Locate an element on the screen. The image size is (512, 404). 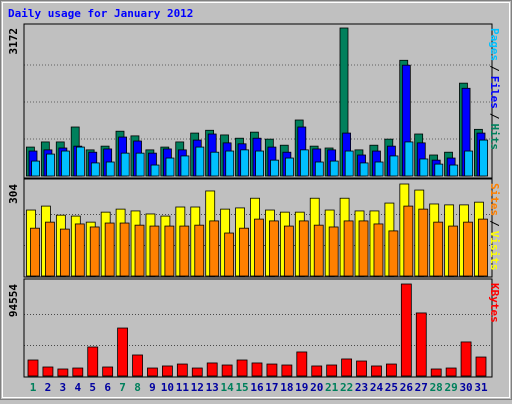
legend: Pages / Files / Hits is located at coordinates (494, 89).